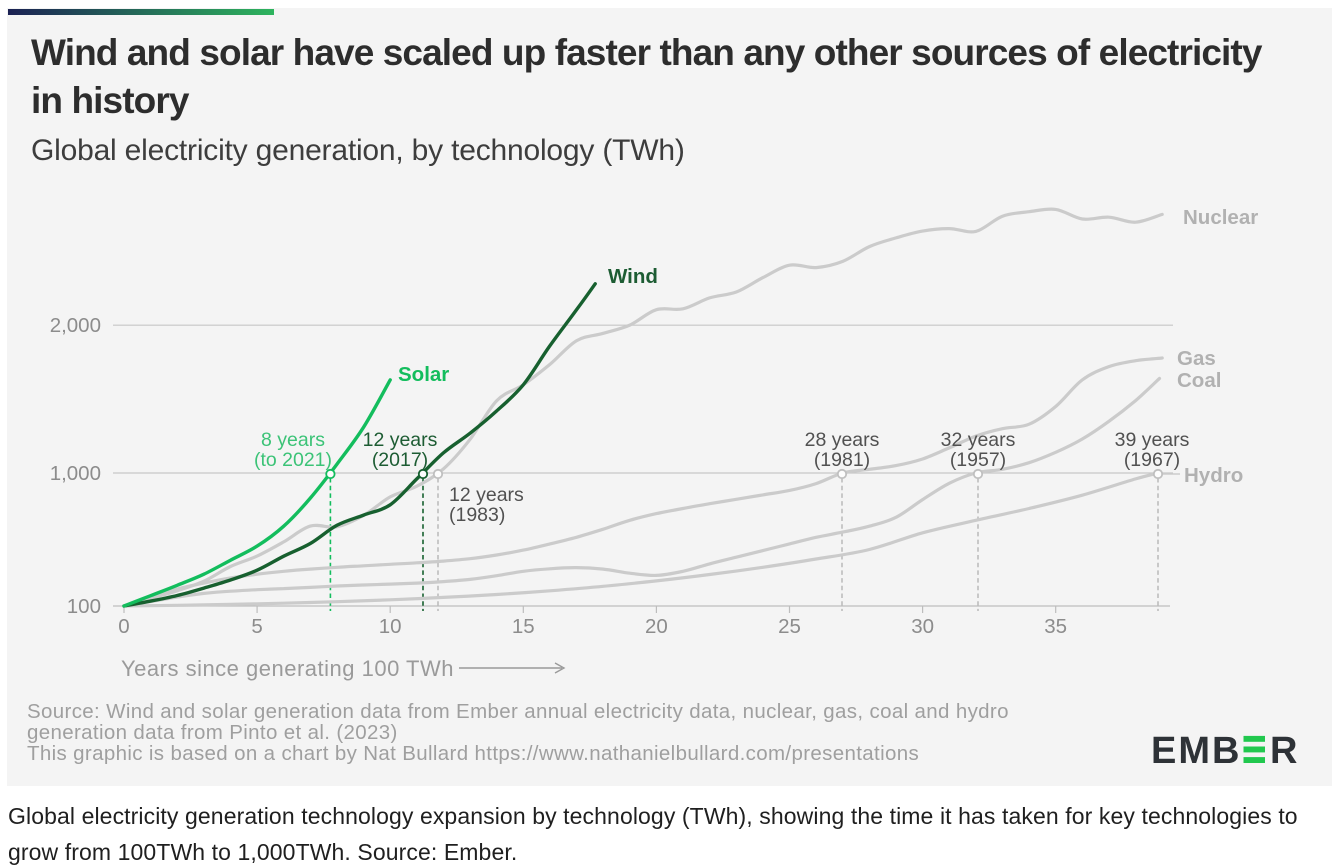  Describe the element at coordinates (293, 460) in the screenshot. I see `svg-text: (to 2021)` at that location.